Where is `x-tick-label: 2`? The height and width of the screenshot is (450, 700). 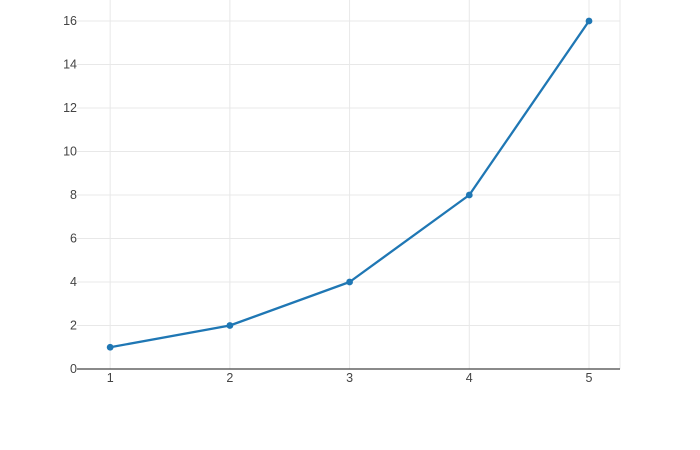 x-tick-label: 2 is located at coordinates (229, 378).